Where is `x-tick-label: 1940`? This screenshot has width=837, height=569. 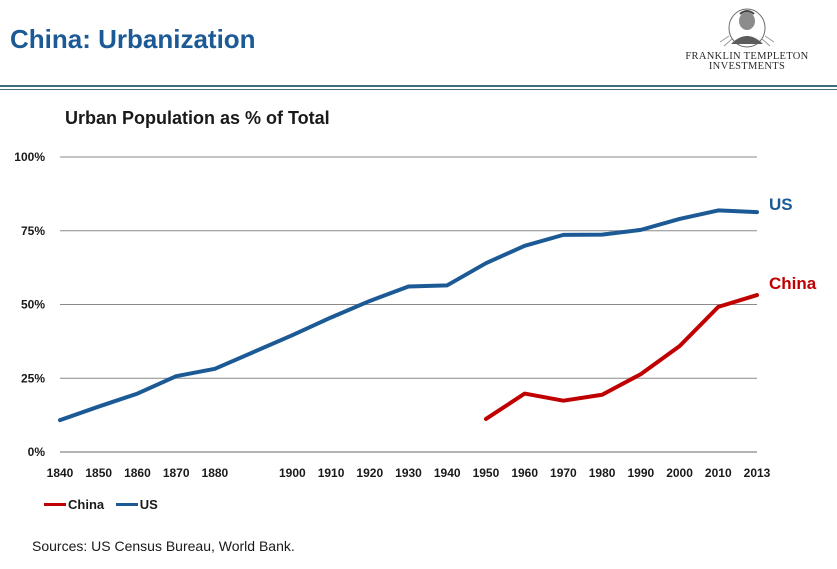
x-tick-label: 1940 is located at coordinates (447, 473).